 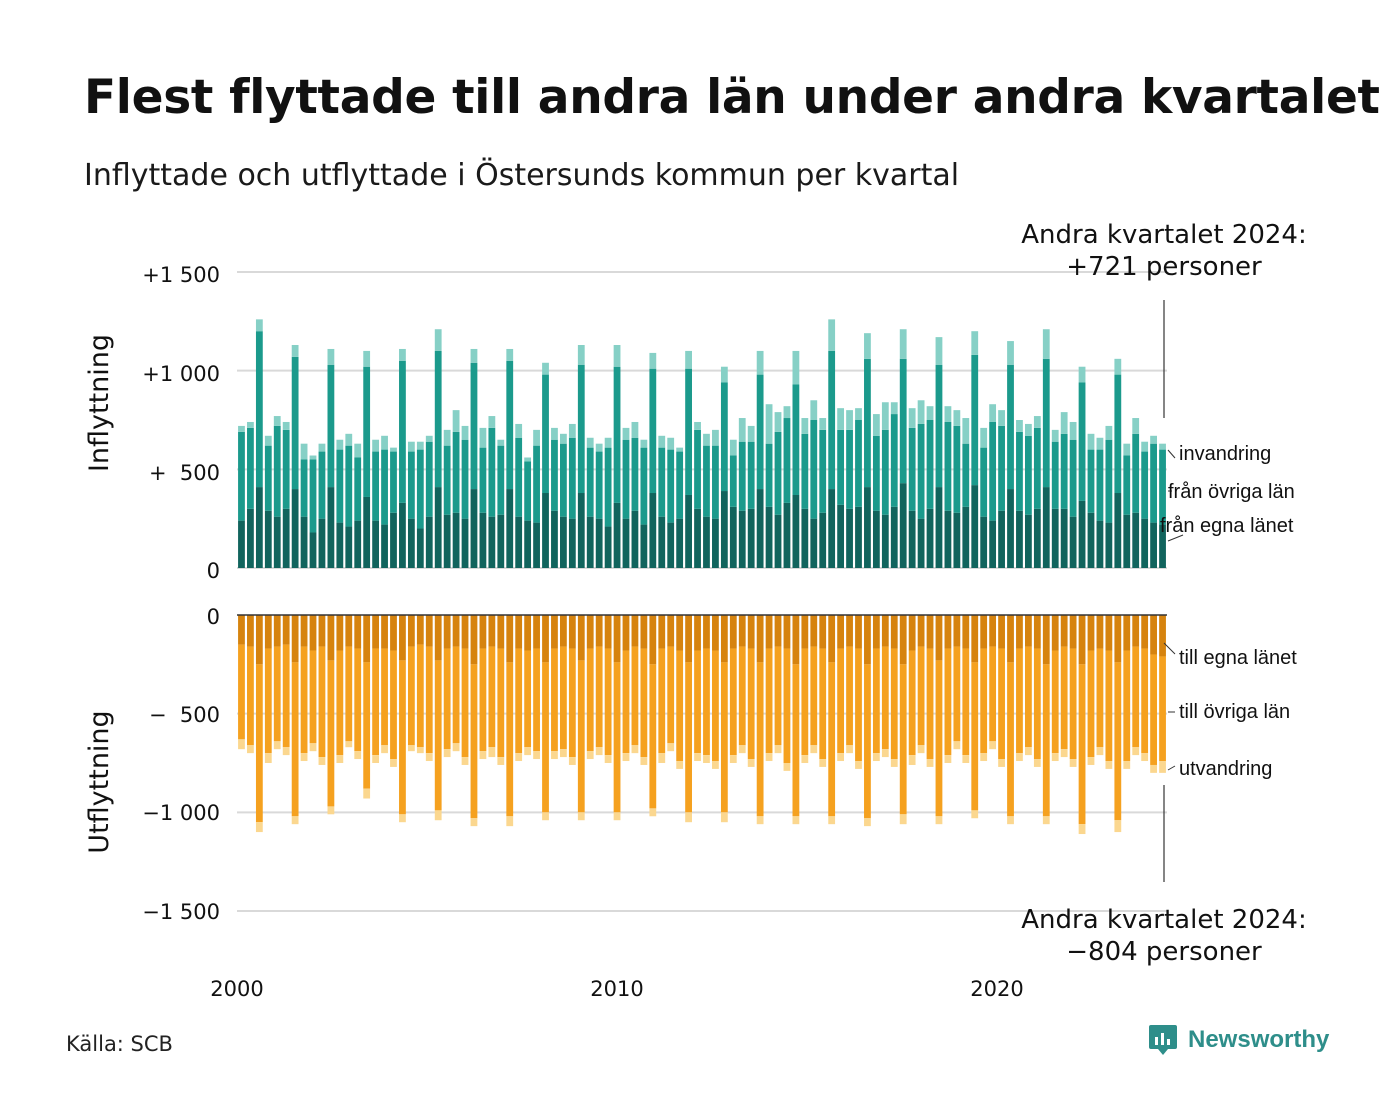 What do you see at coordinates (213, 571) in the screenshot?
I see `y-tick-in-0: 0` at bounding box center [213, 571].